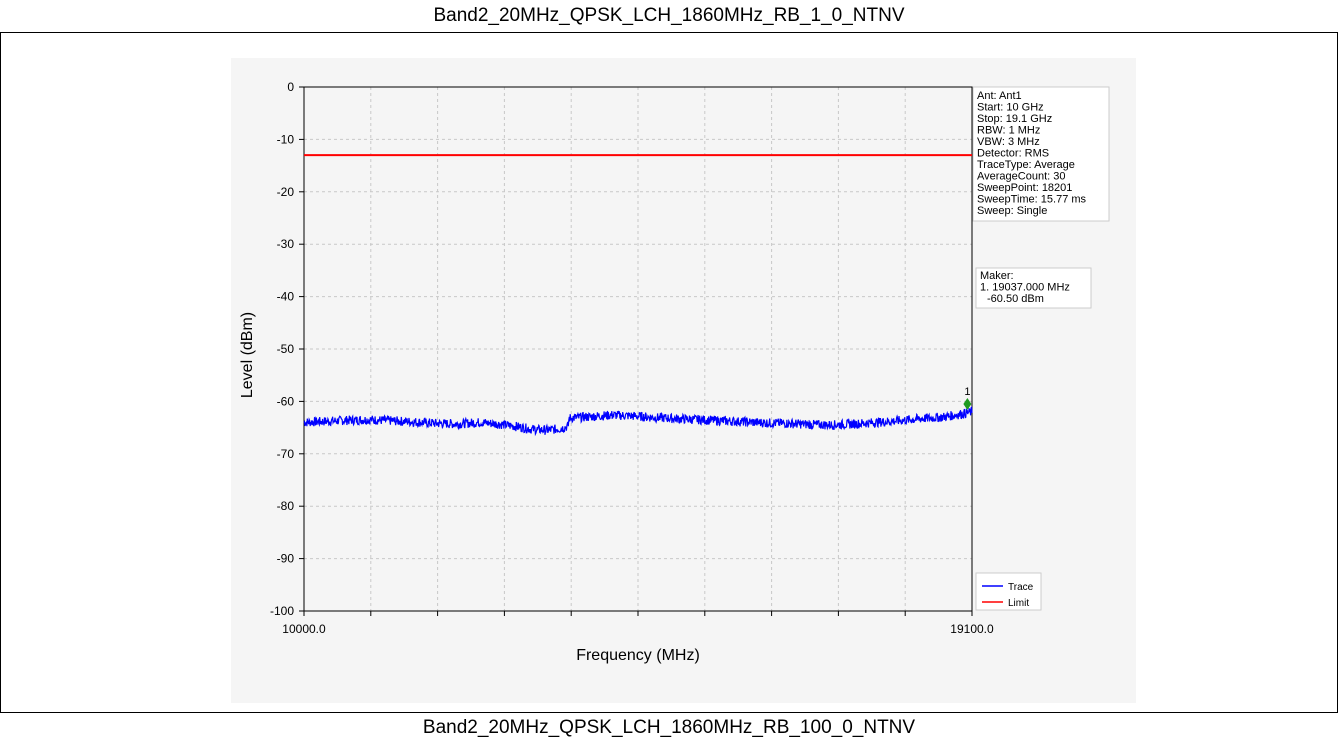 This screenshot has height=742, width=1338. Describe the element at coordinates (1021, 177) in the screenshot. I see `info-box-line: AverageCount: 30` at that location.